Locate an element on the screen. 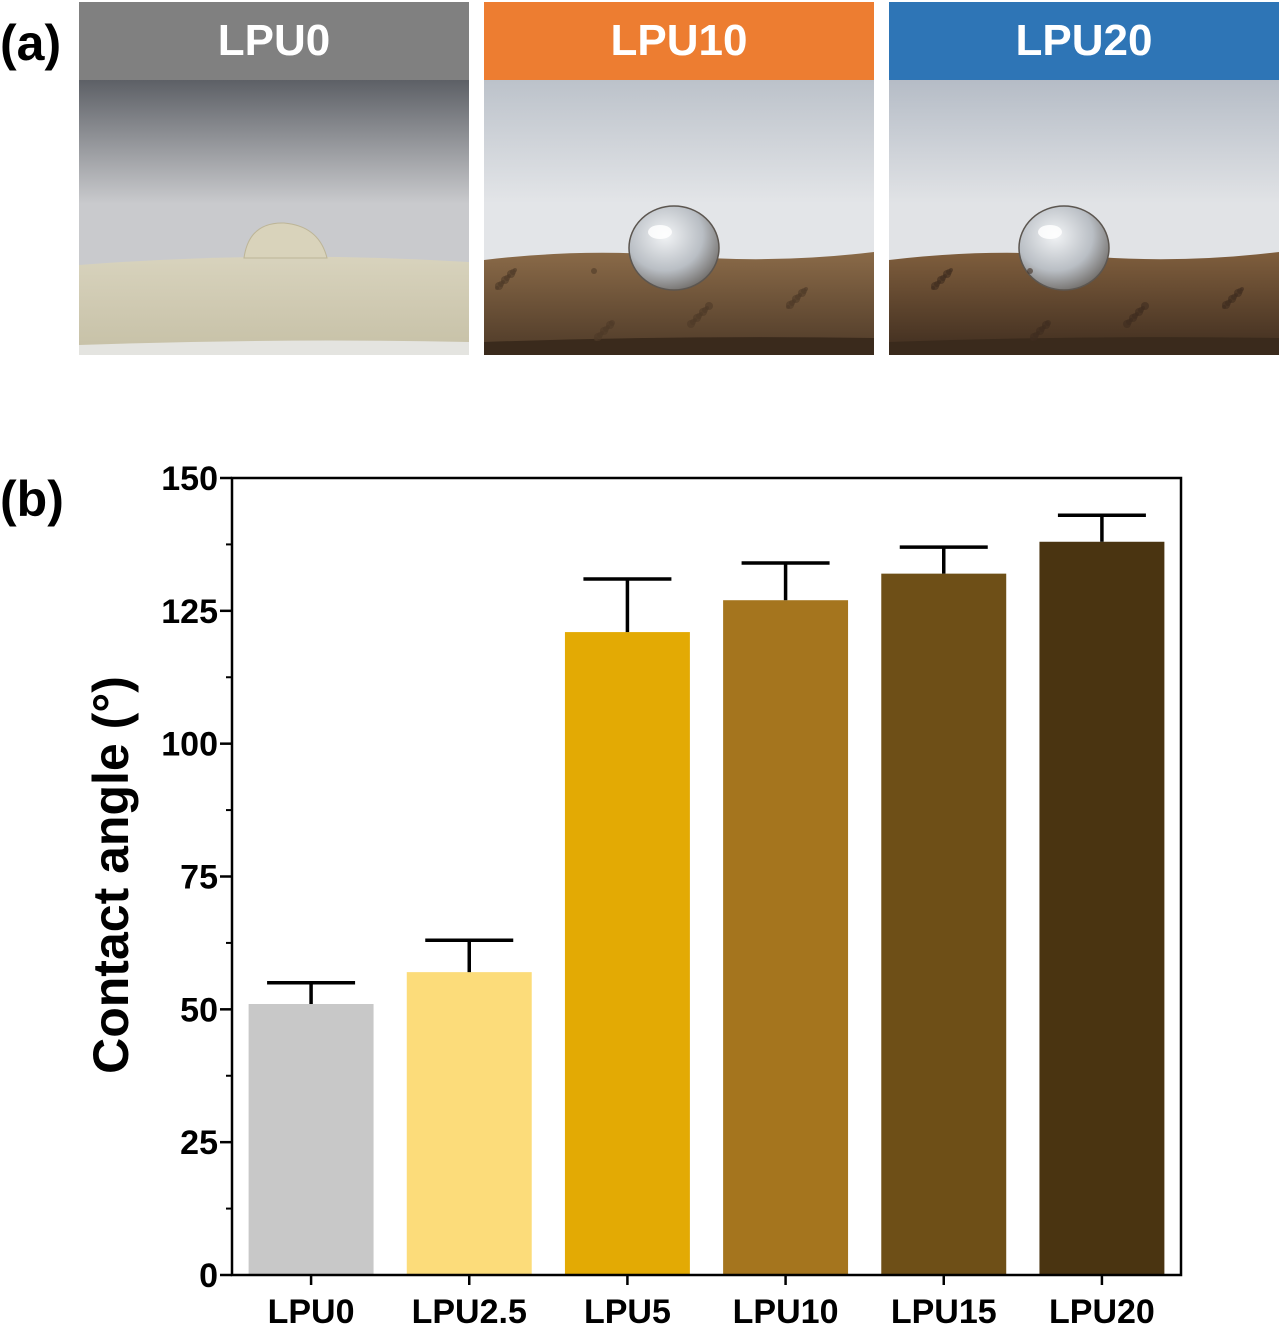 The image size is (1283, 1335). photo-lpu20: LPU20 is located at coordinates (1084, 178).